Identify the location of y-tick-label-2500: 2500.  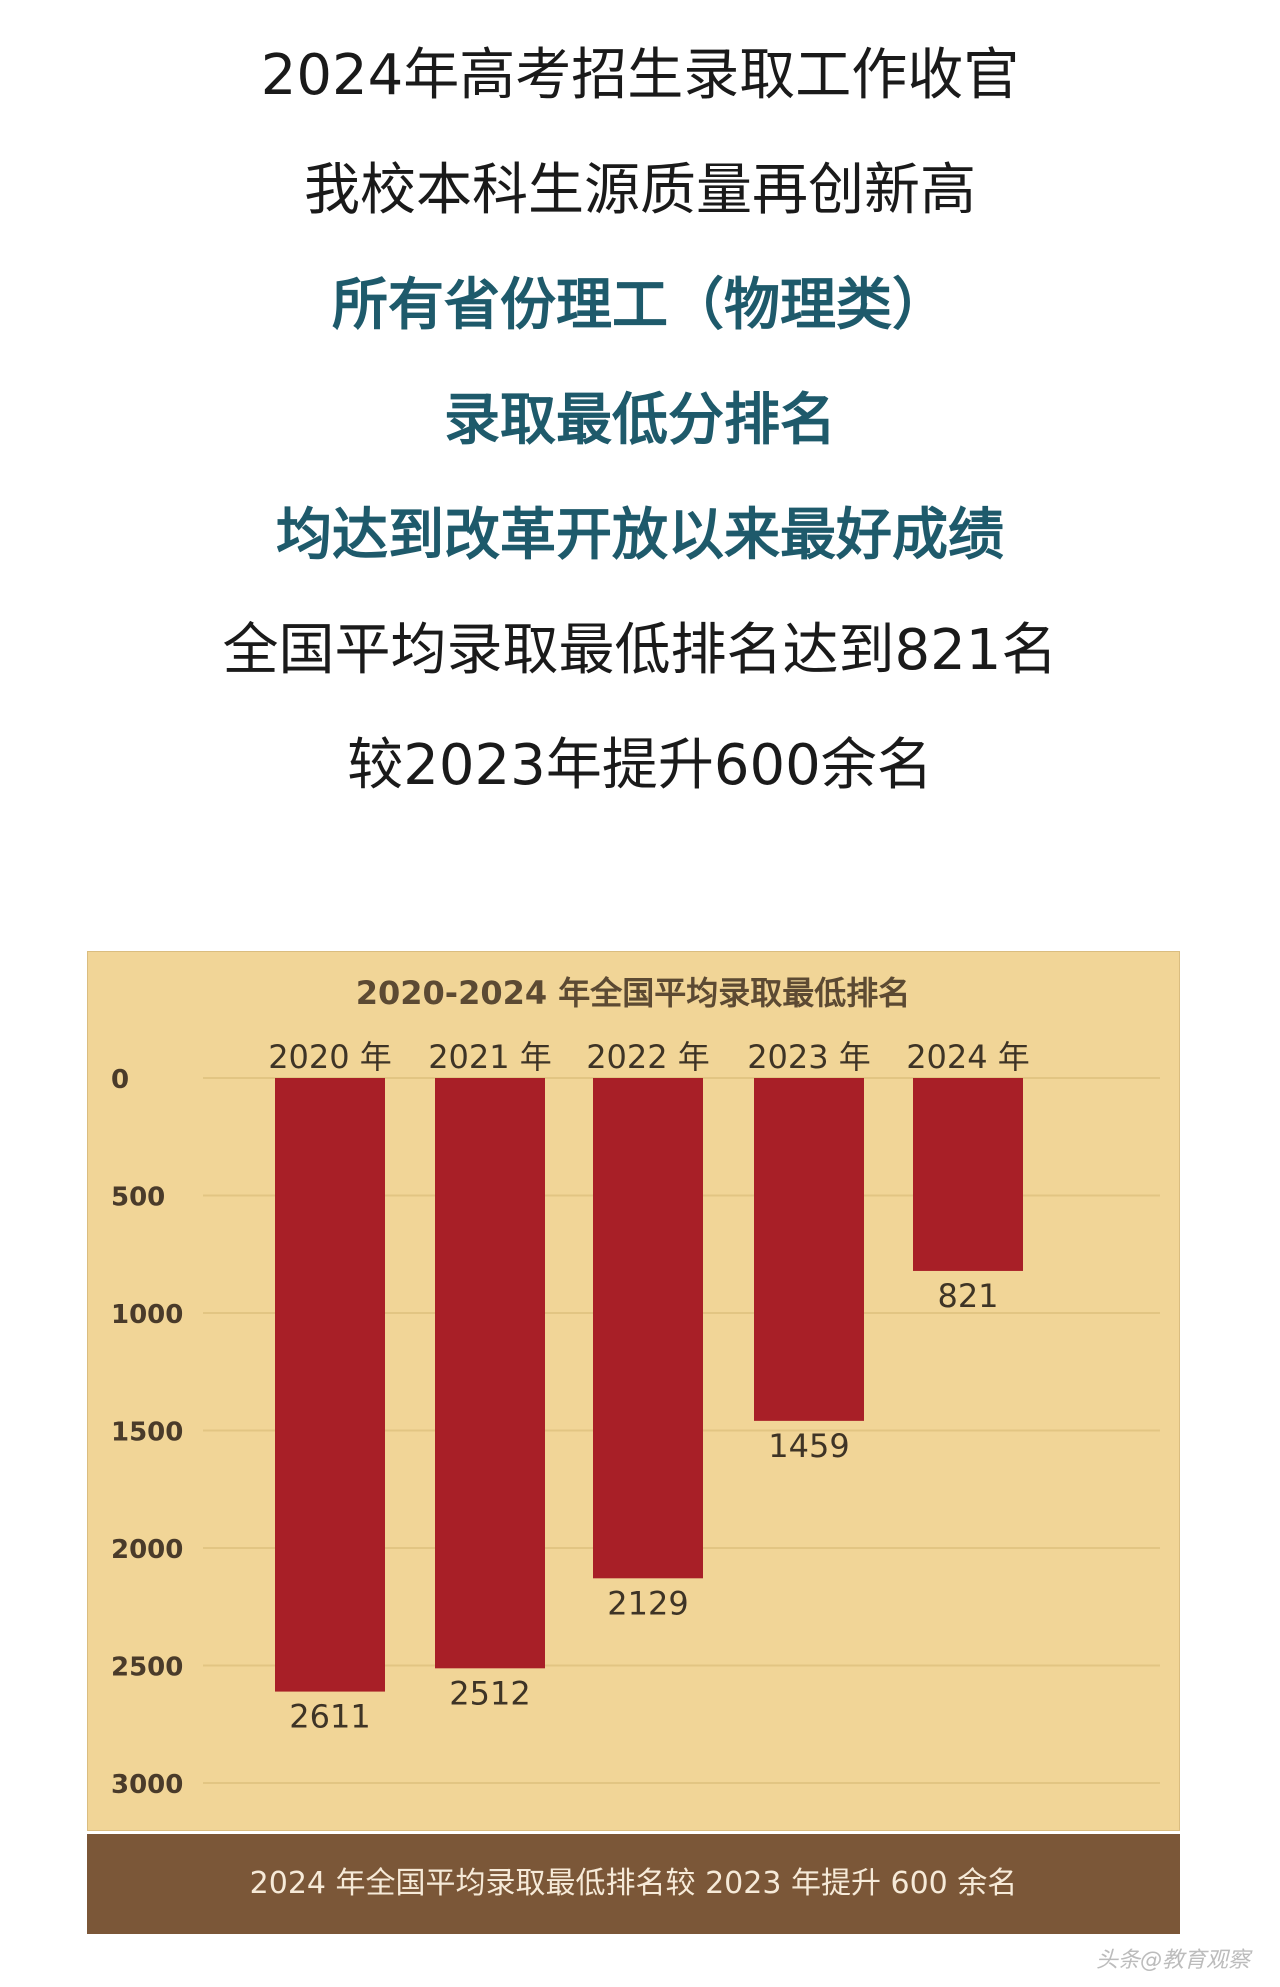
(147, 1668).